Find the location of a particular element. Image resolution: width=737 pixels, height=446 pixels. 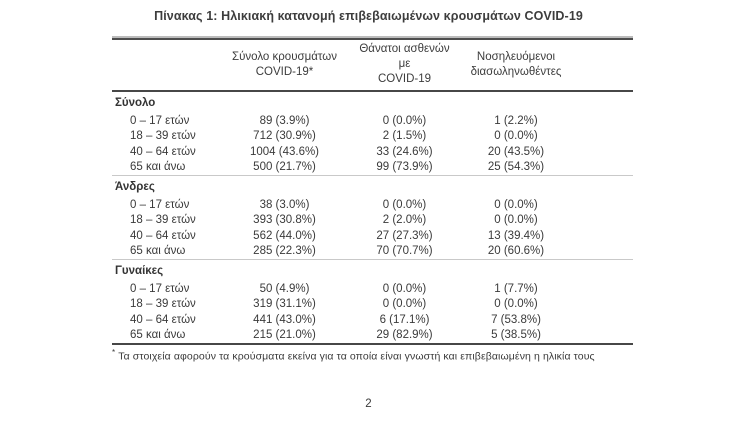

column-header-line: Νοσηλευόμενοι is located at coordinates (516, 56).